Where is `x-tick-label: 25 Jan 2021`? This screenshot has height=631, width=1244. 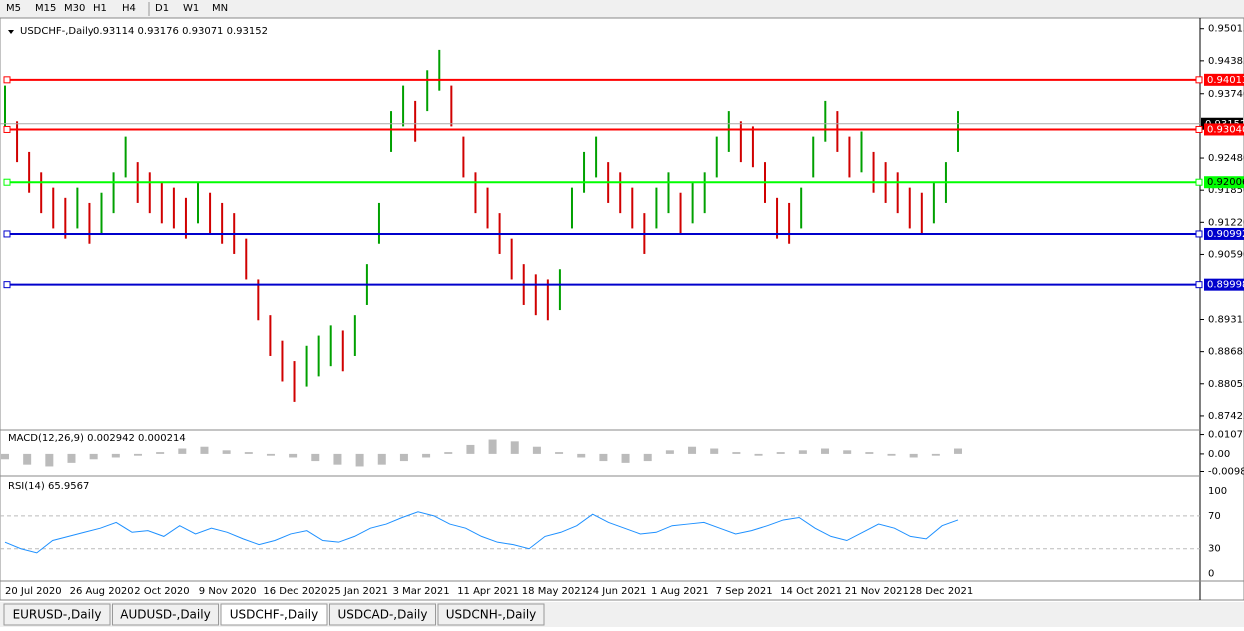 x-tick-label: 25 Jan 2021 is located at coordinates (358, 591).